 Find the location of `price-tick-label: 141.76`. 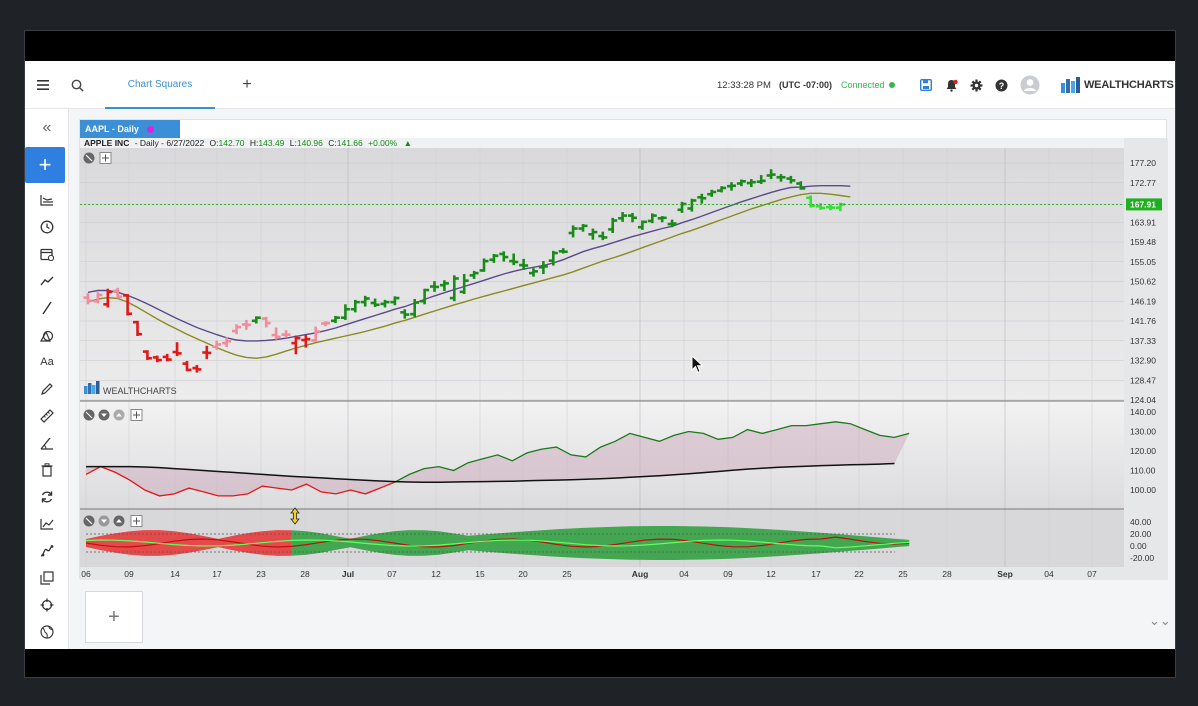

price-tick-label: 141.76 is located at coordinates (1143, 321).